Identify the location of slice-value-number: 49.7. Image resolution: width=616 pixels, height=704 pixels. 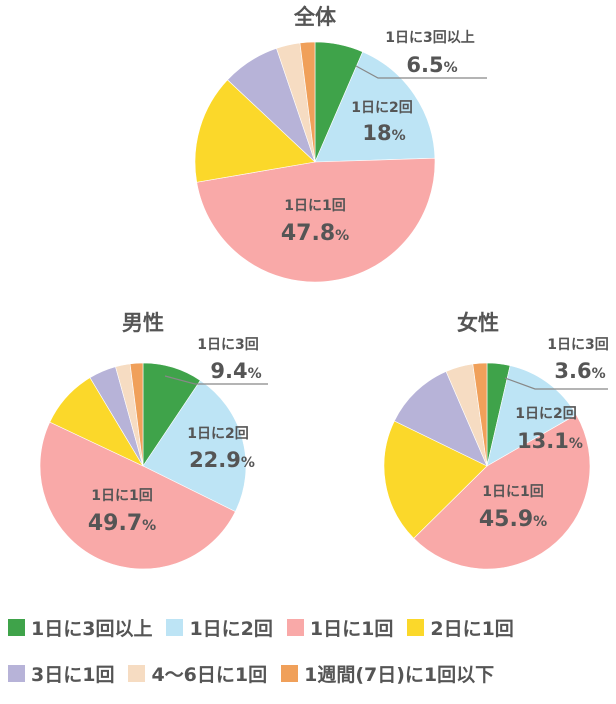
(115, 523).